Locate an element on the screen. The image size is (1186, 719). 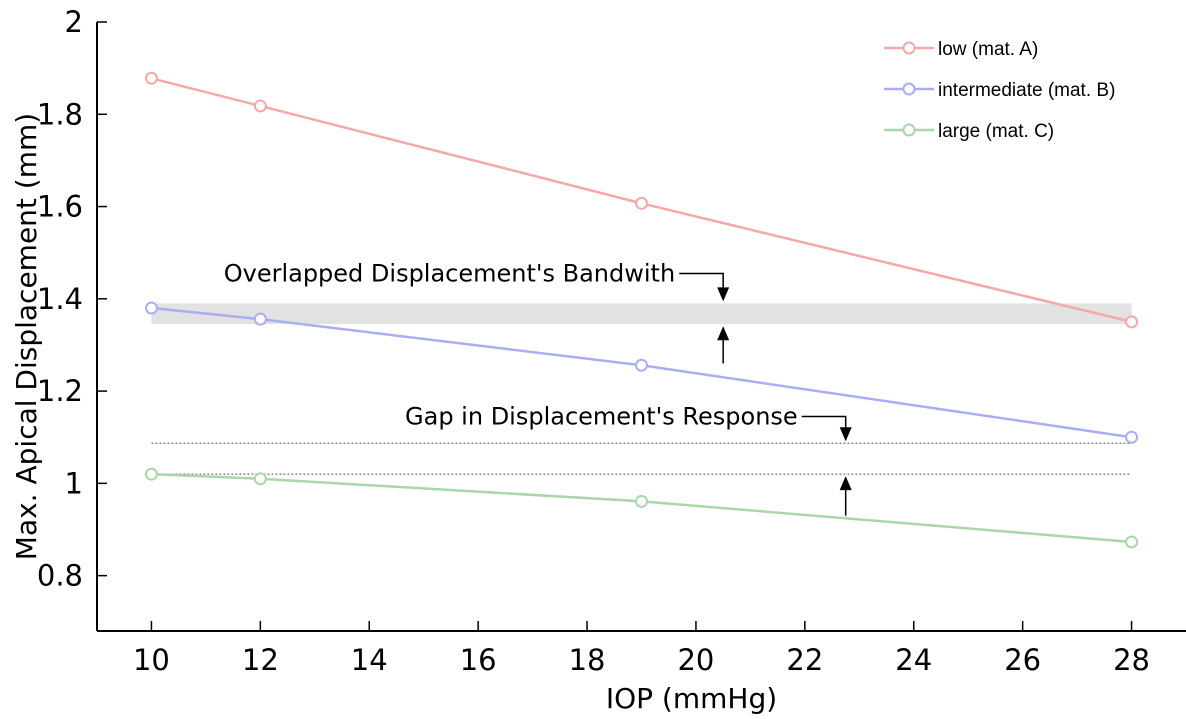
y-tick-label: 1.8 is located at coordinates (60, 114).